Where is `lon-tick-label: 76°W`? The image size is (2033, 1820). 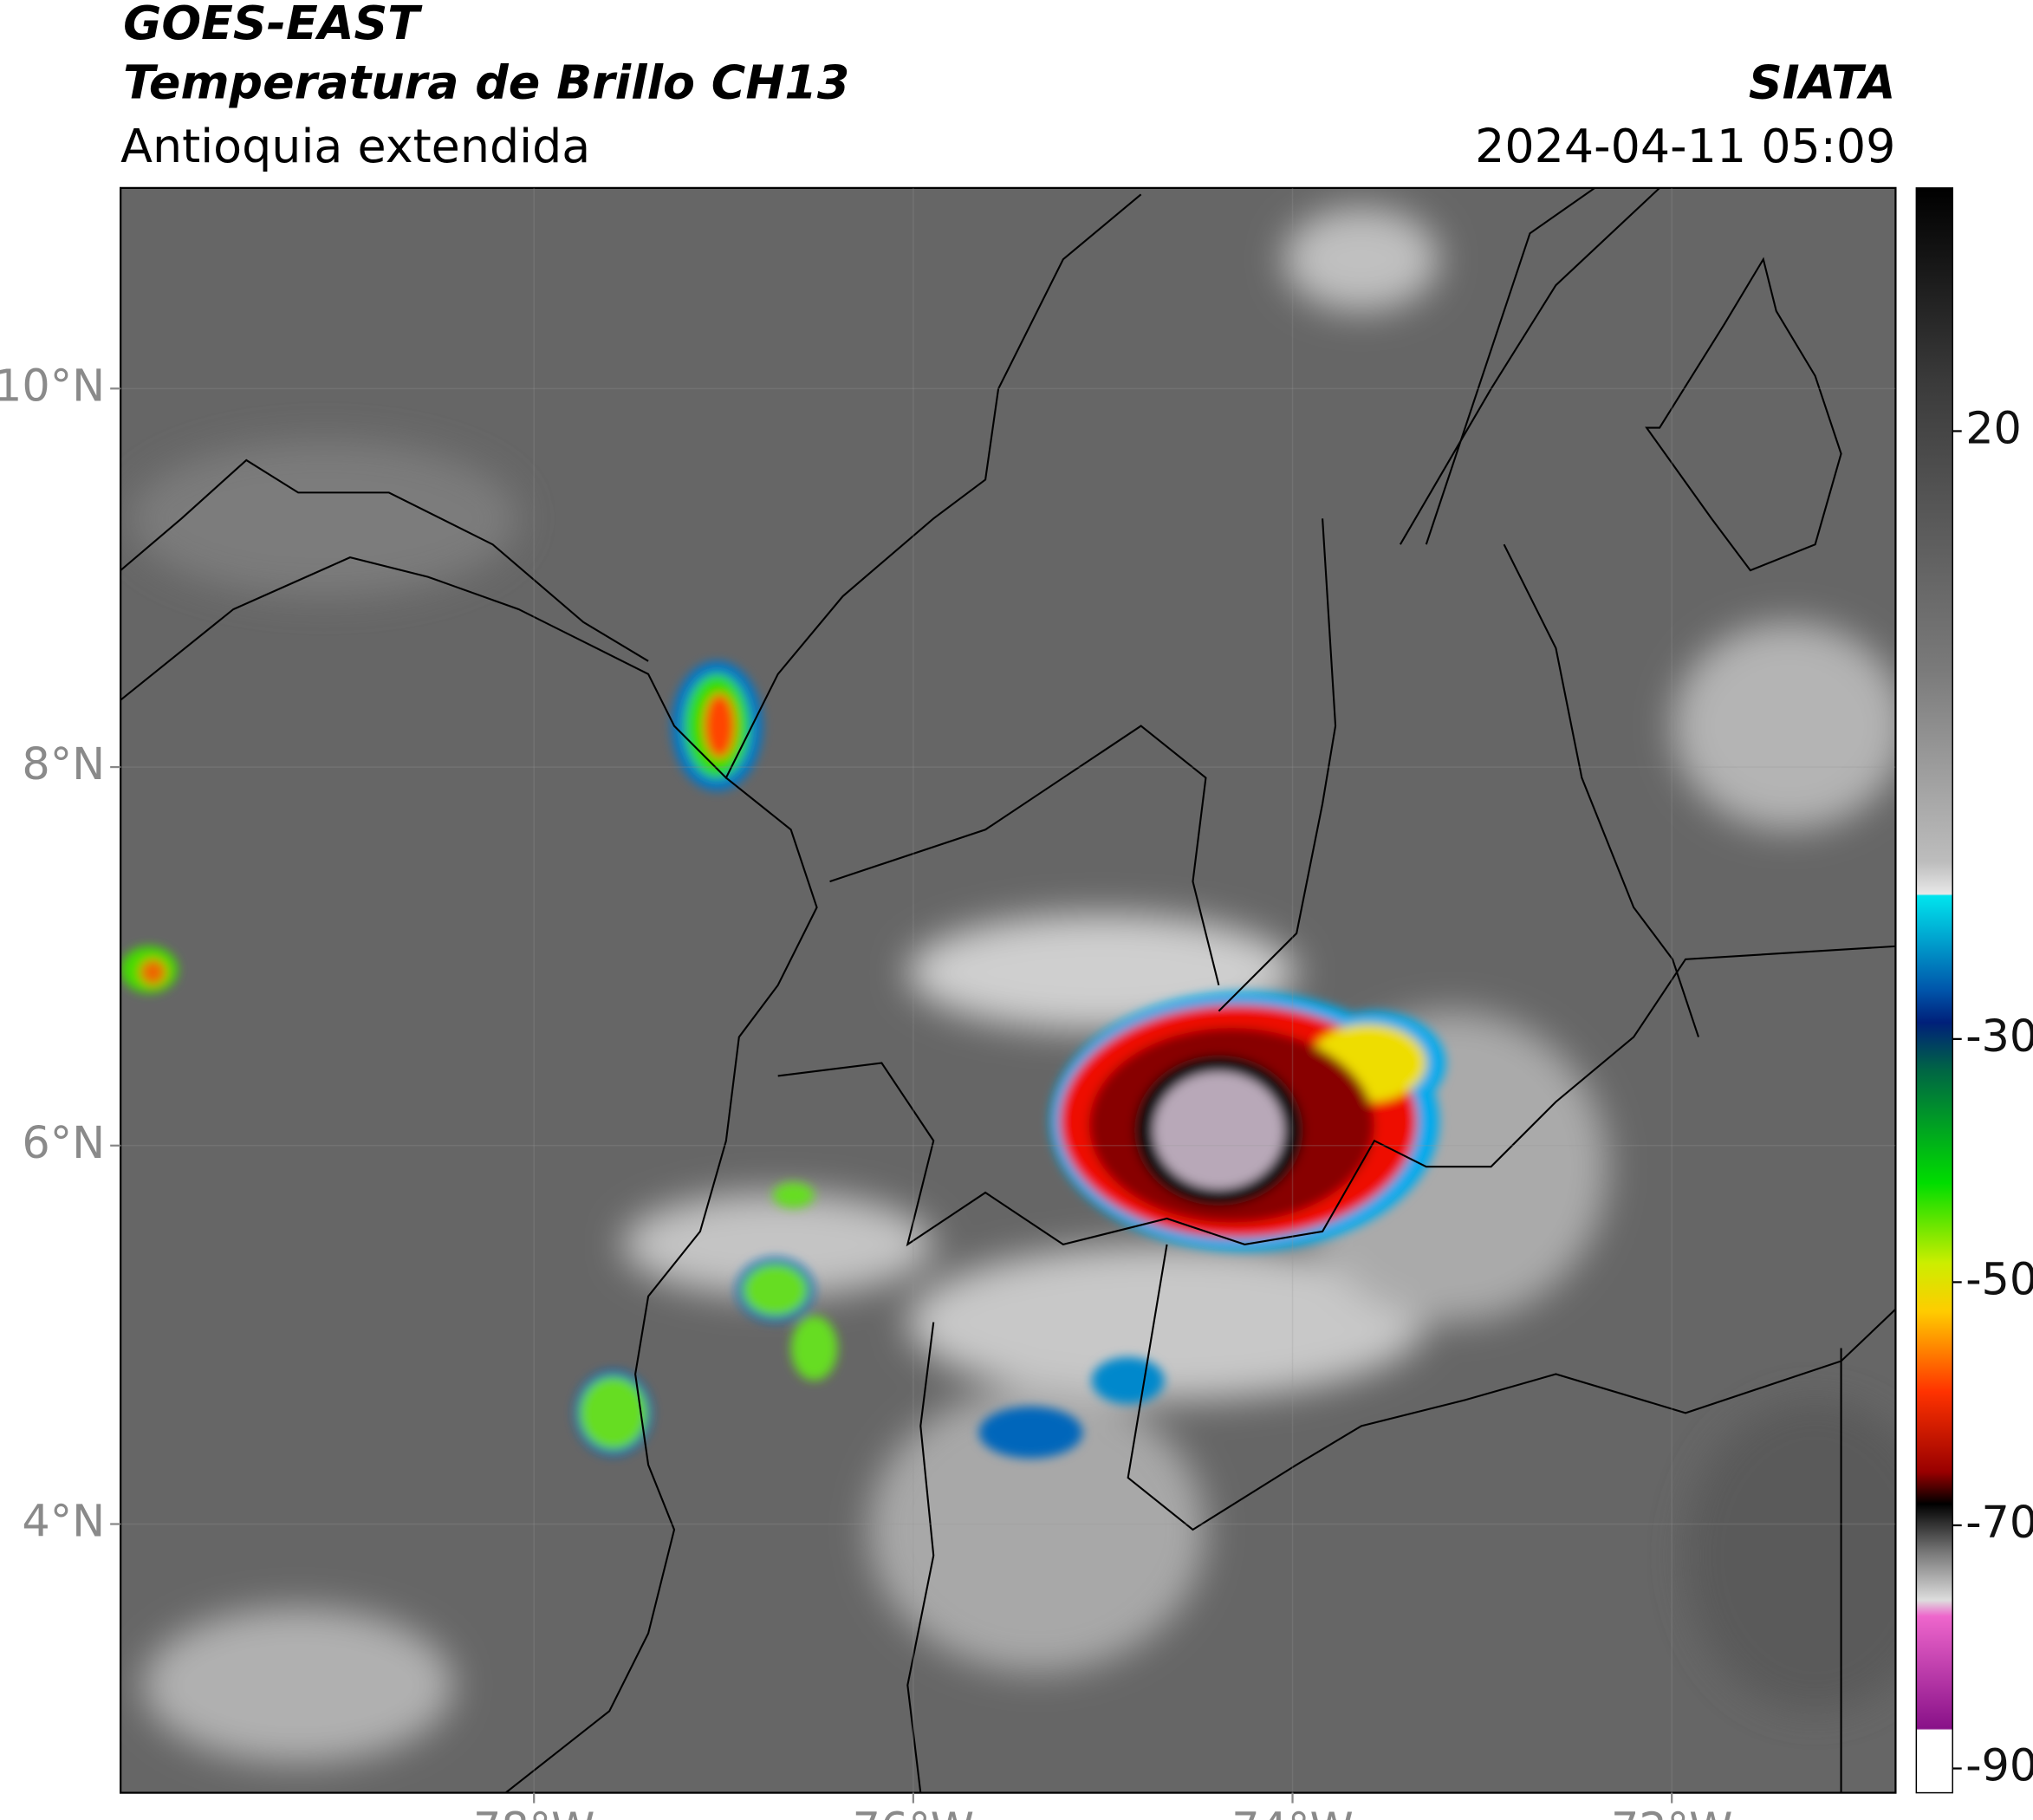
lon-tick-label: 76°W is located at coordinates (914, 1811).